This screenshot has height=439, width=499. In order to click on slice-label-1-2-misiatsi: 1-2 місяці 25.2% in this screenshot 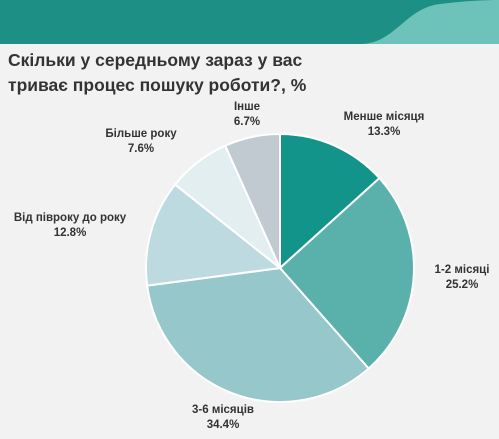, I will do `click(462, 278)`.